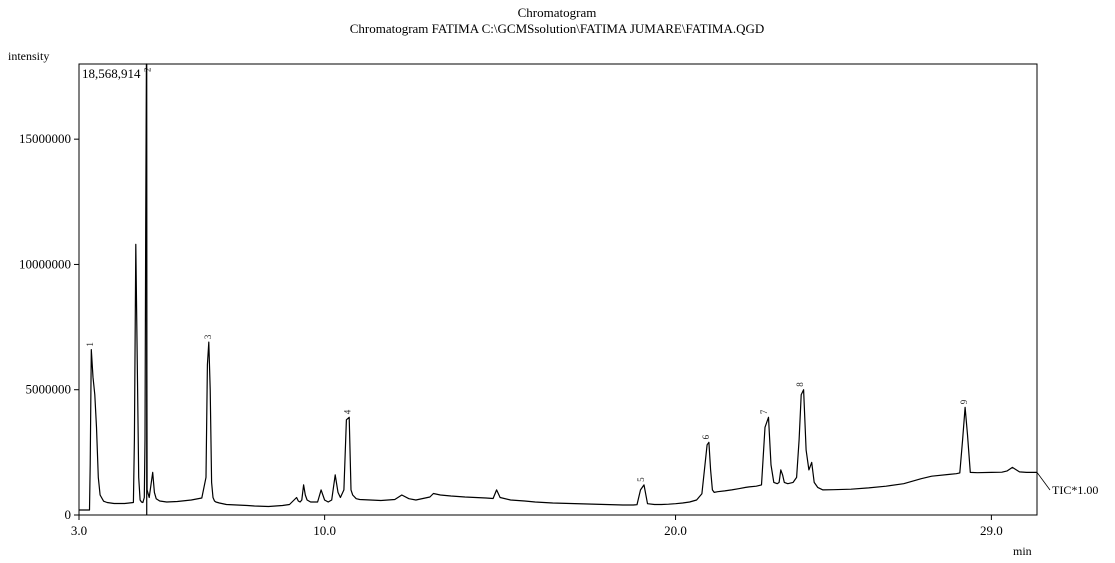  I want to click on x-tick-label: 29.0, so click(991, 530).